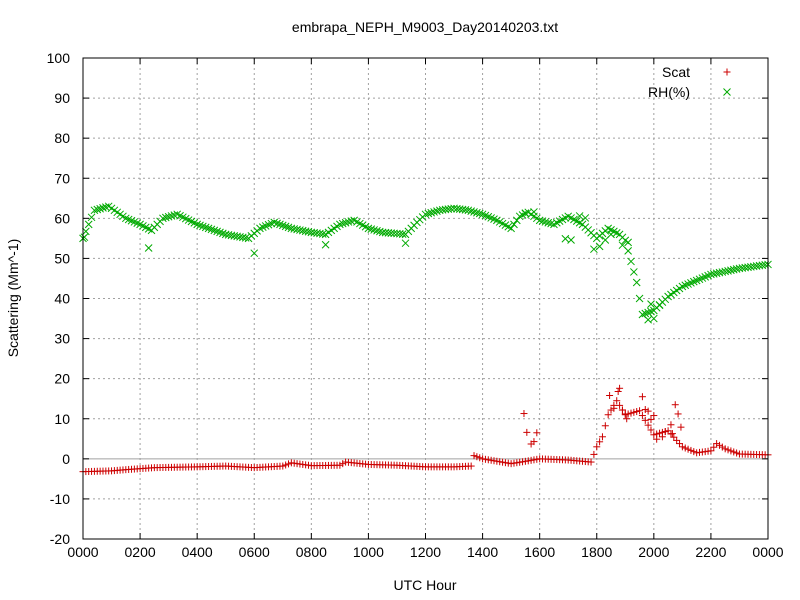 Image resolution: width=800 pixels, height=600 pixels. What do you see at coordinates (60, 499) in the screenshot?
I see `y-tick-label: -10` at bounding box center [60, 499].